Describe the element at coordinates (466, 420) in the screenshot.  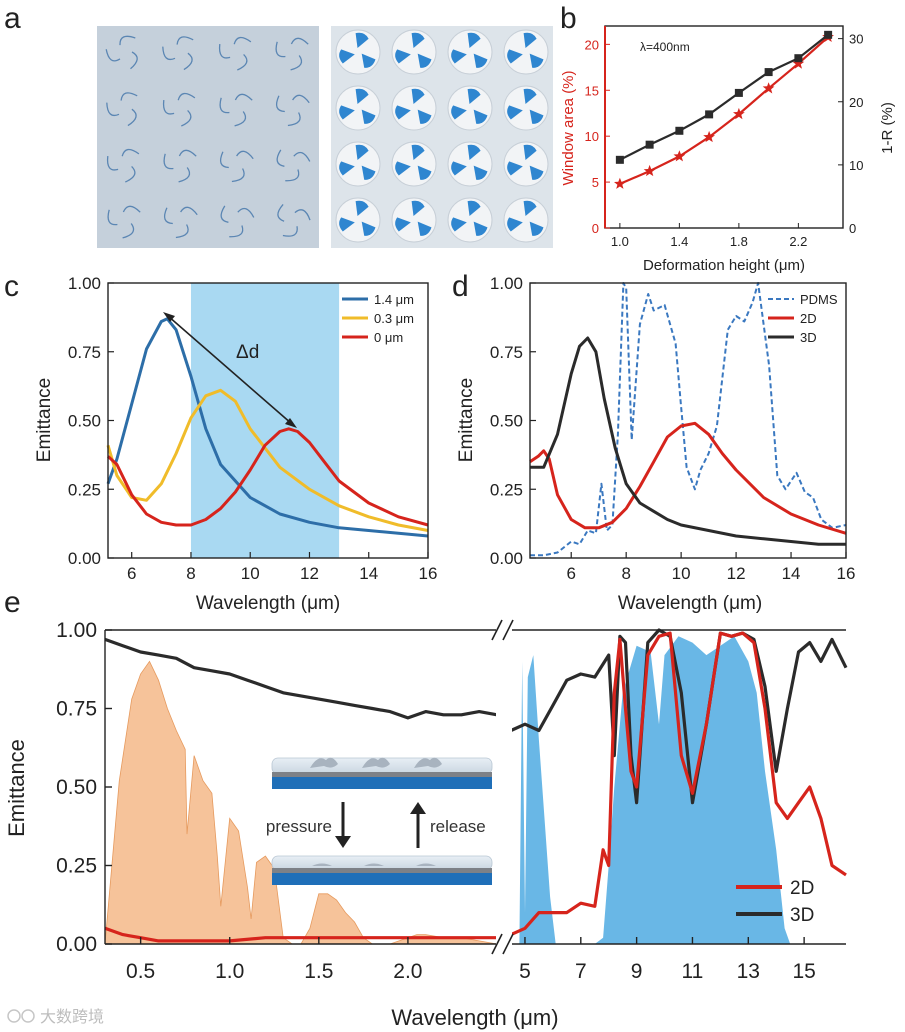
I see `panel-d-ylabel: Emittance` at that location.